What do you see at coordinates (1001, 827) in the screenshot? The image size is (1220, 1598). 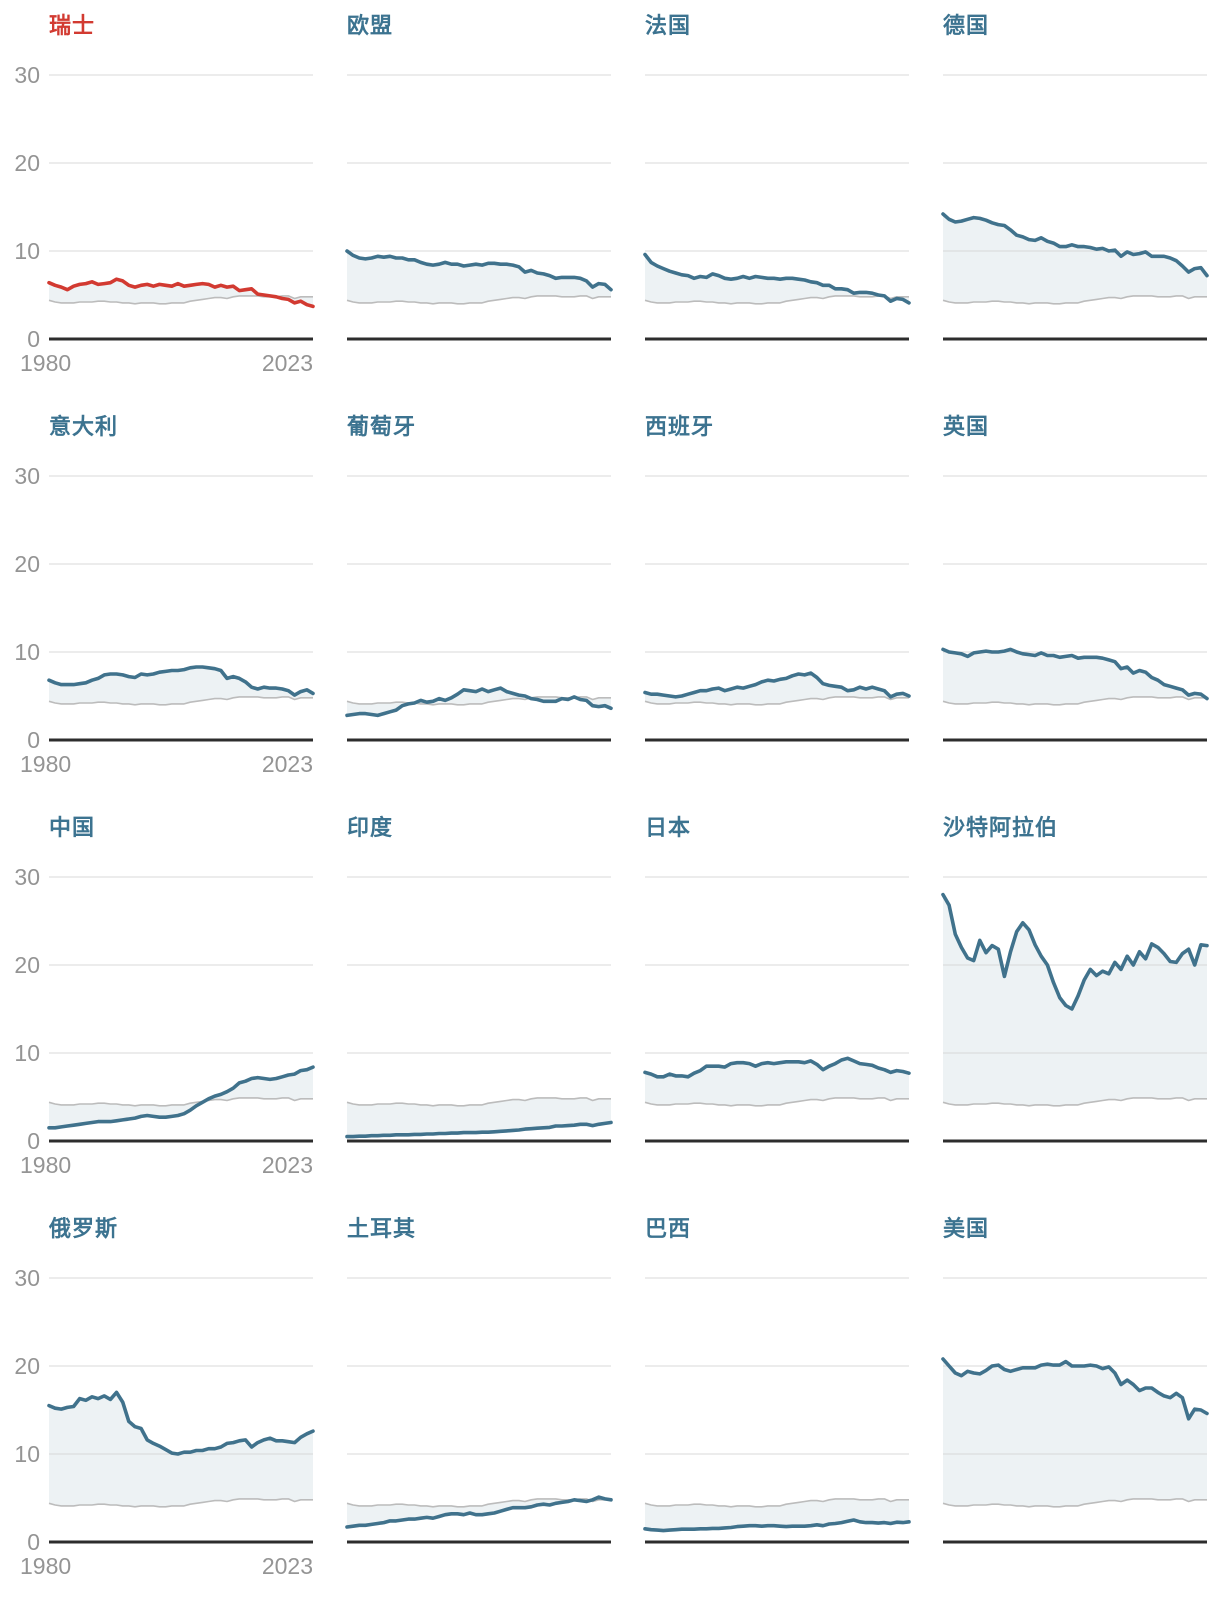 I see `panel-title-saudi-arabia: 沙特阿拉伯` at bounding box center [1001, 827].